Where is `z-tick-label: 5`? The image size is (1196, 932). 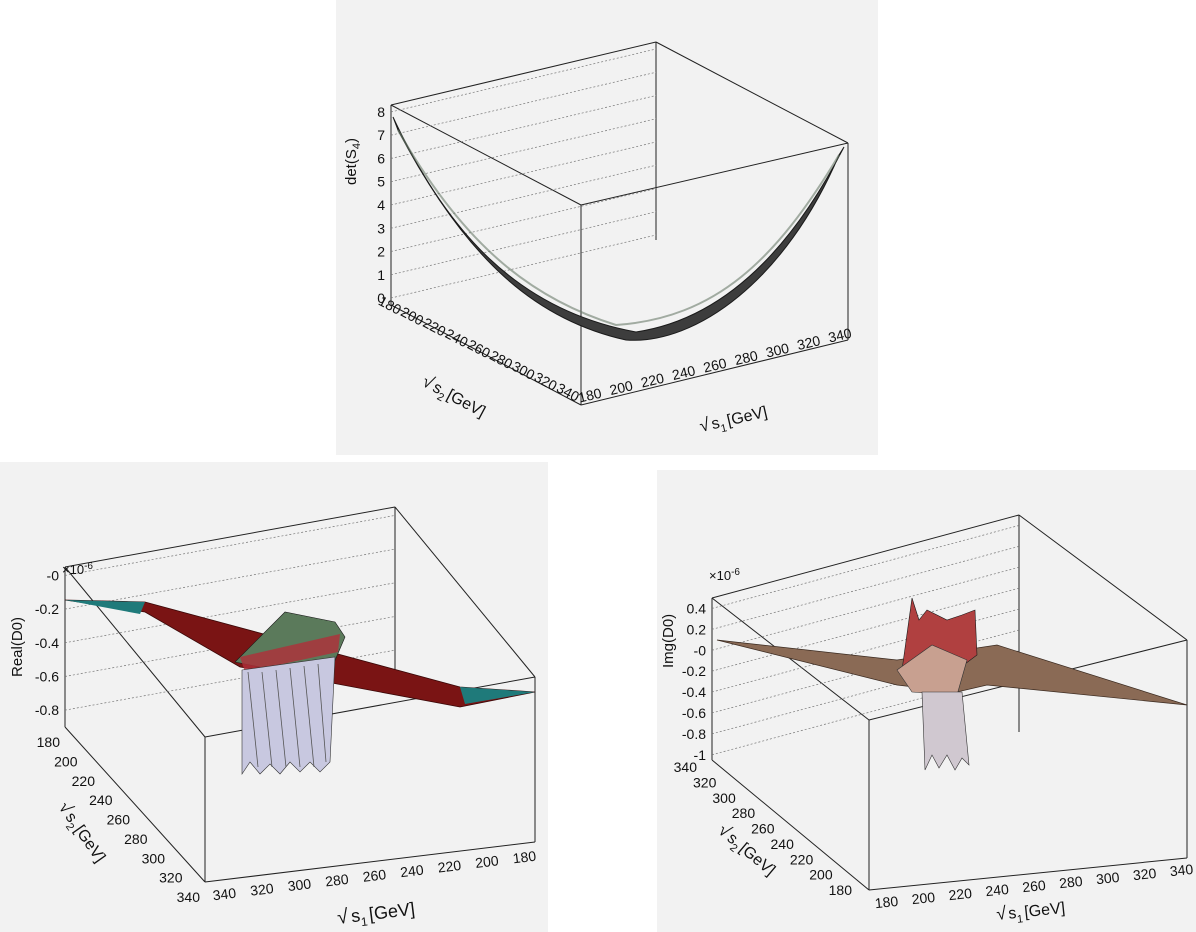 z-tick-label: 5 is located at coordinates (381, 182).